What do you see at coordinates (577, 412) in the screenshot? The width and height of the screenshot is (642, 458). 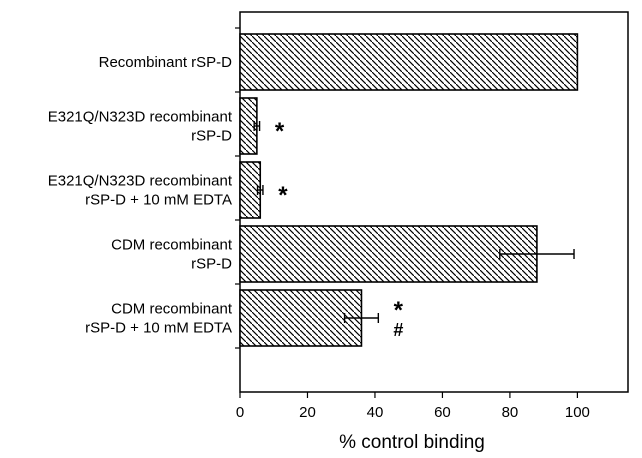 I see `x-tick-label: 100` at bounding box center [577, 412].